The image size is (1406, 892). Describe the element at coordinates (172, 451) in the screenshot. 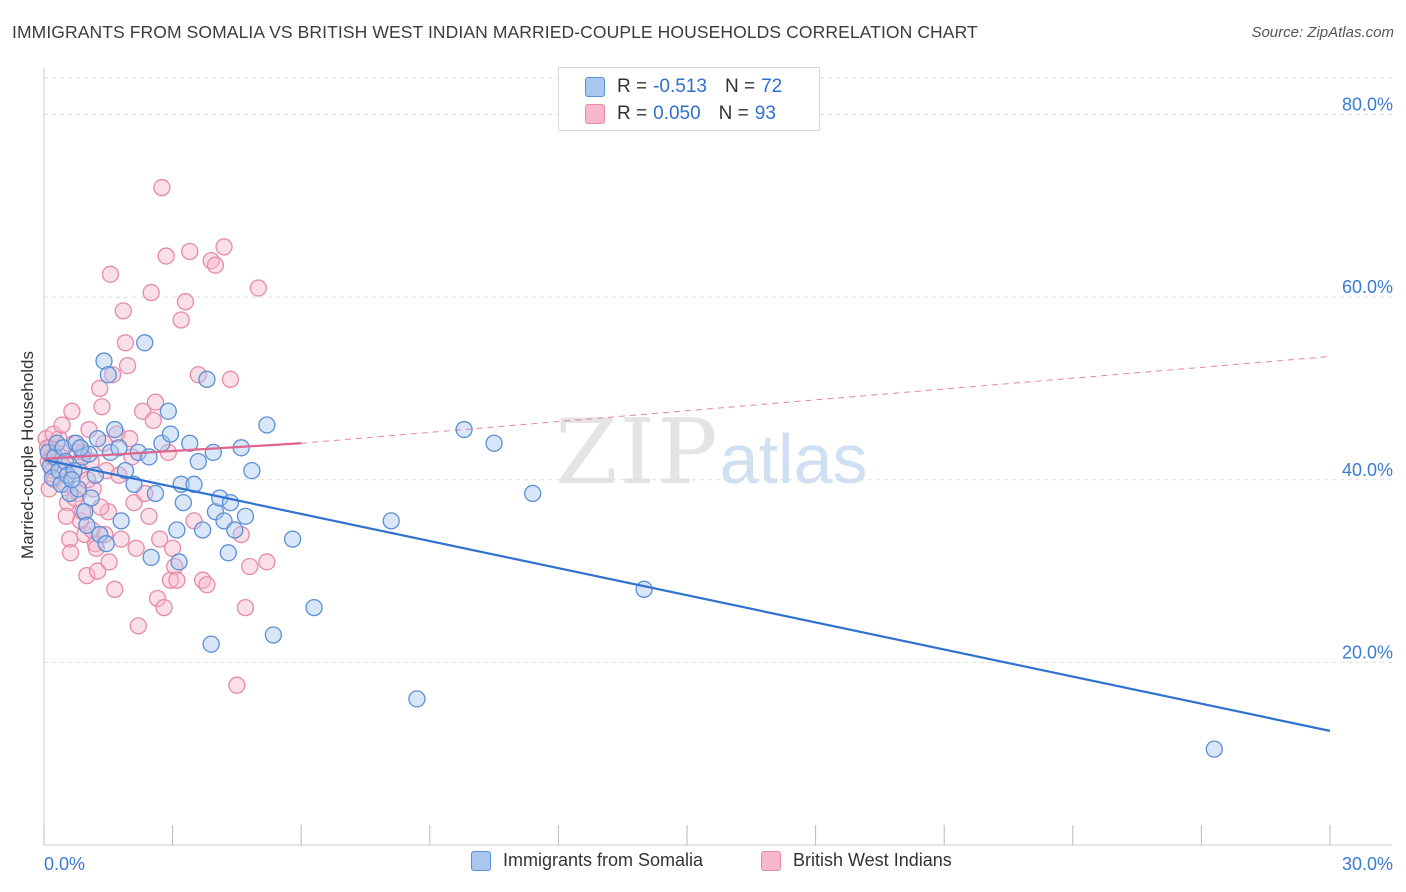

I see `bwi-trend-line` at that location.